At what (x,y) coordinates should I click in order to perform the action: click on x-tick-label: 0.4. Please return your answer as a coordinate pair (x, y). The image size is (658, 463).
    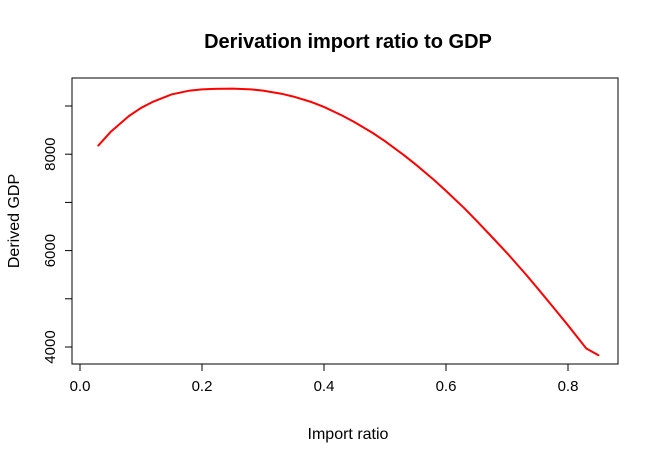
    Looking at the image, I should click on (324, 386).